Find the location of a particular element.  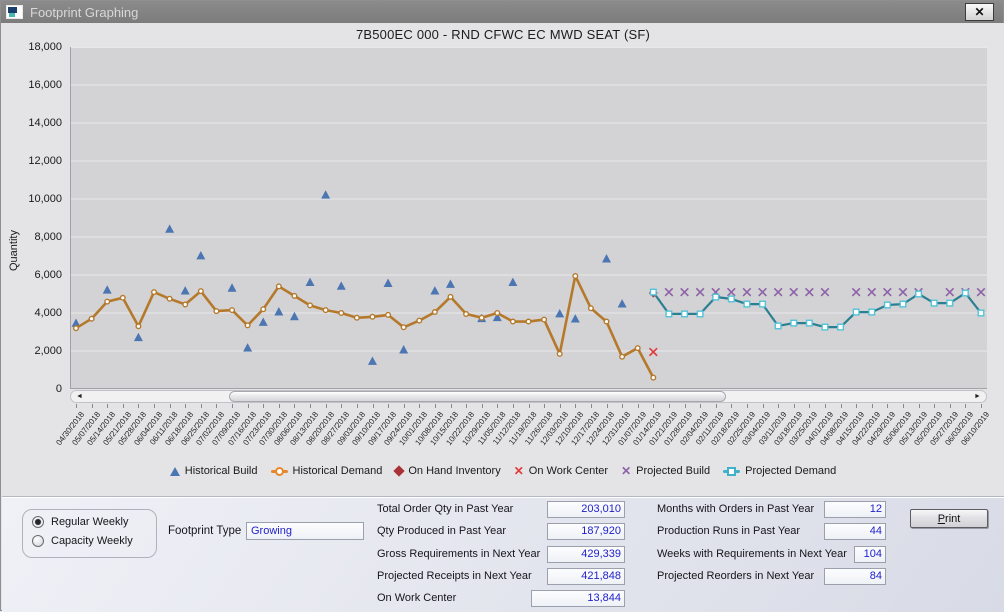

stat-field-projected-receipts: 421,848 is located at coordinates (586, 576).